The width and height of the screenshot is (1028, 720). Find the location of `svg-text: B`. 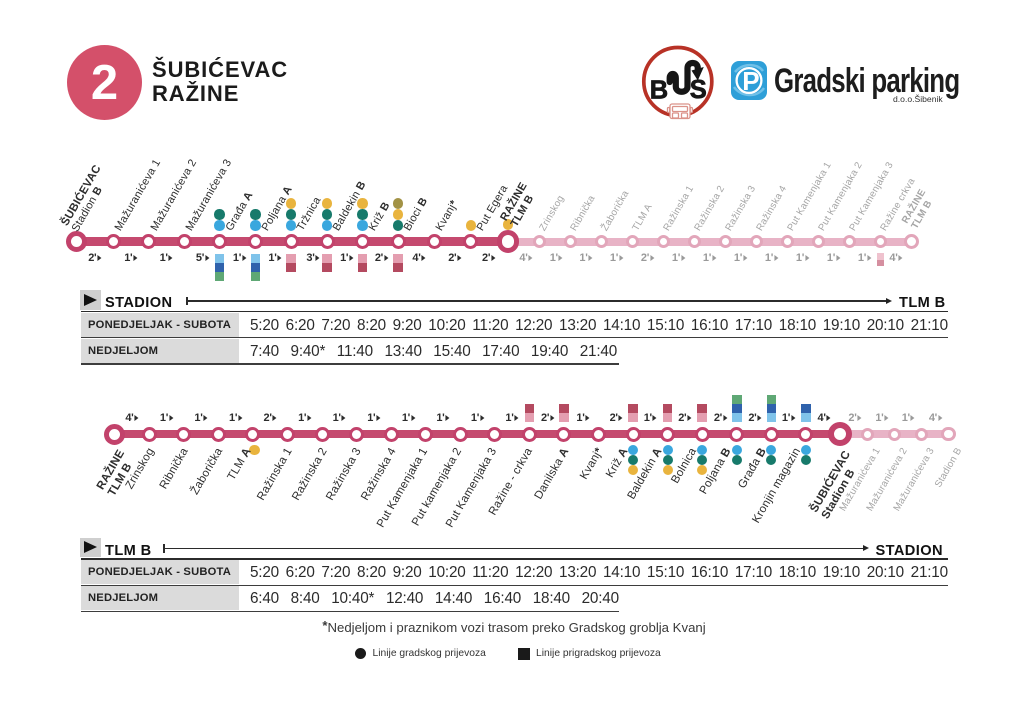

svg-text: B is located at coordinates (659, 90).